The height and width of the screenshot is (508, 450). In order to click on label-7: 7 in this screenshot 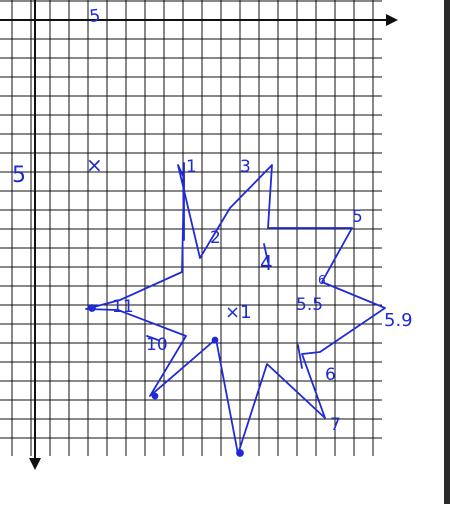, I will do `click(335, 425)`.